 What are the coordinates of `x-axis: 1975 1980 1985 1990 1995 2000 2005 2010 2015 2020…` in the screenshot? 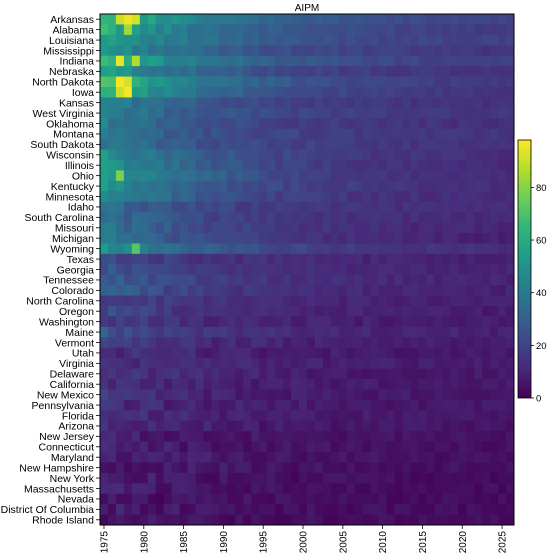 It's located at (304, 539).